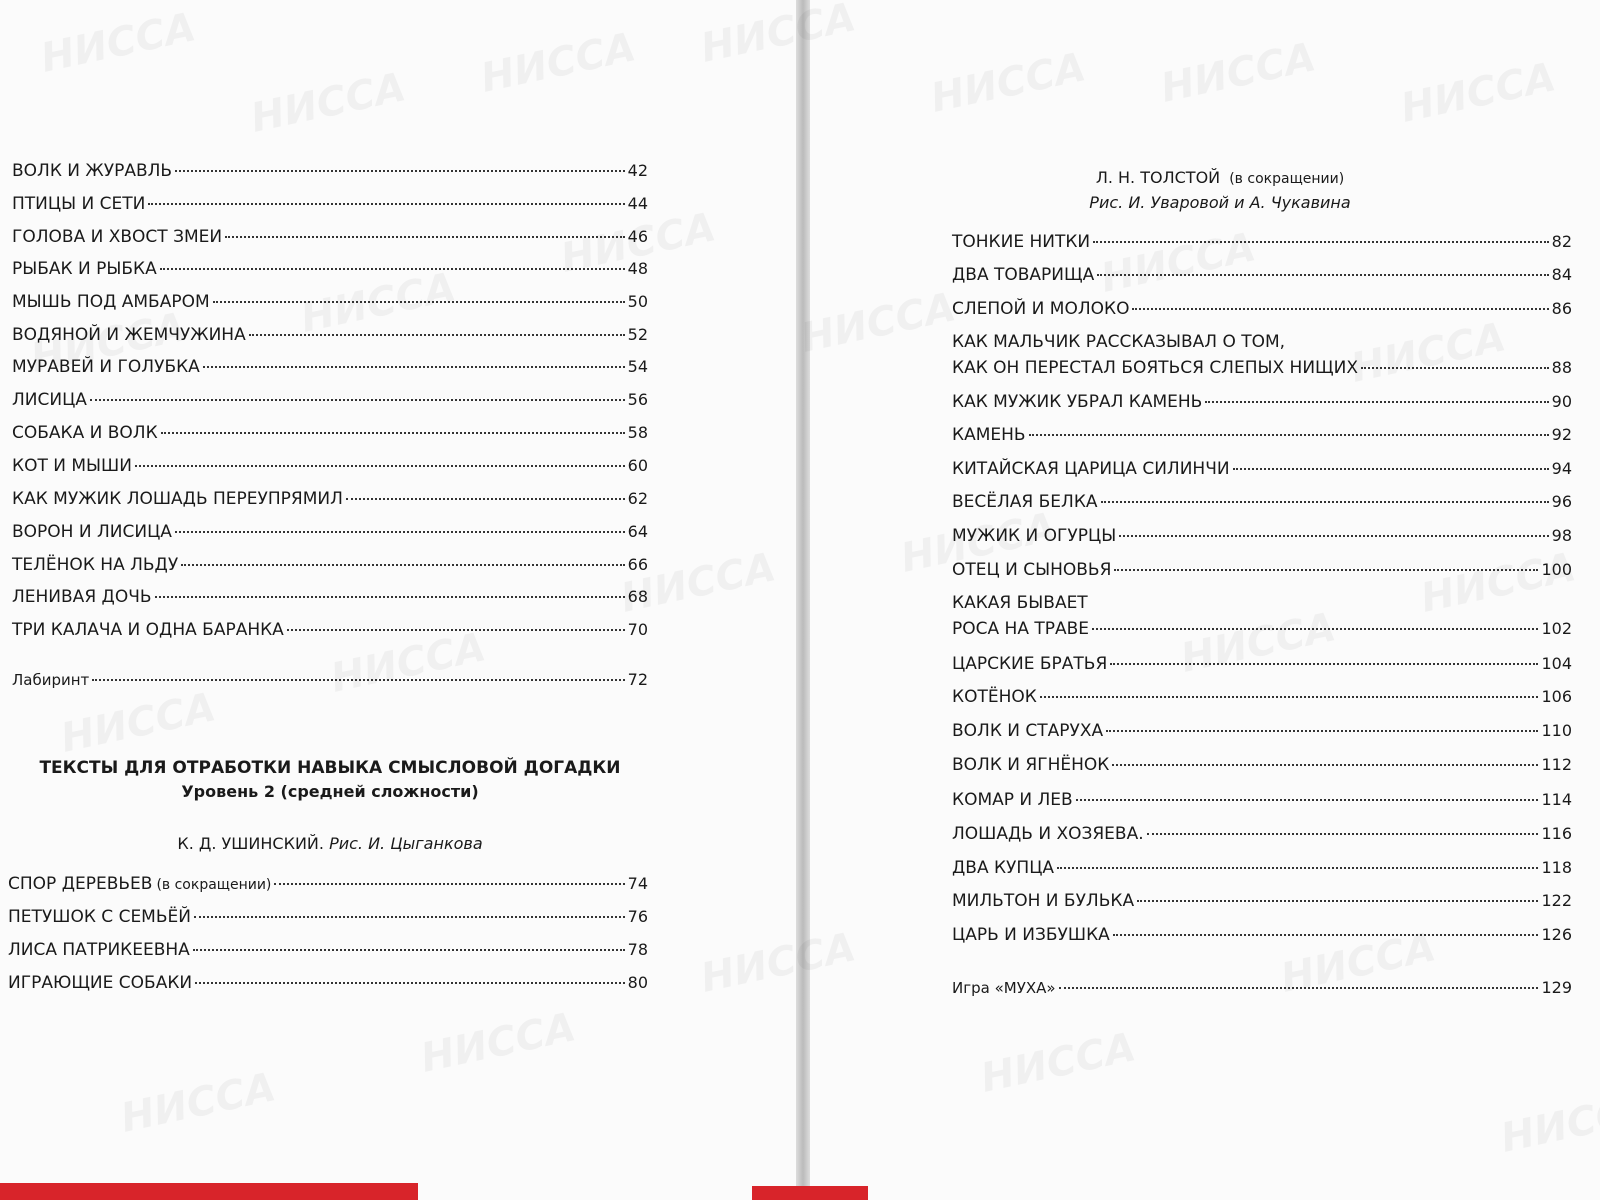 The image size is (1600, 1200). I want to click on toc-entry: ЛИСИЦА 56, so click(330, 400).